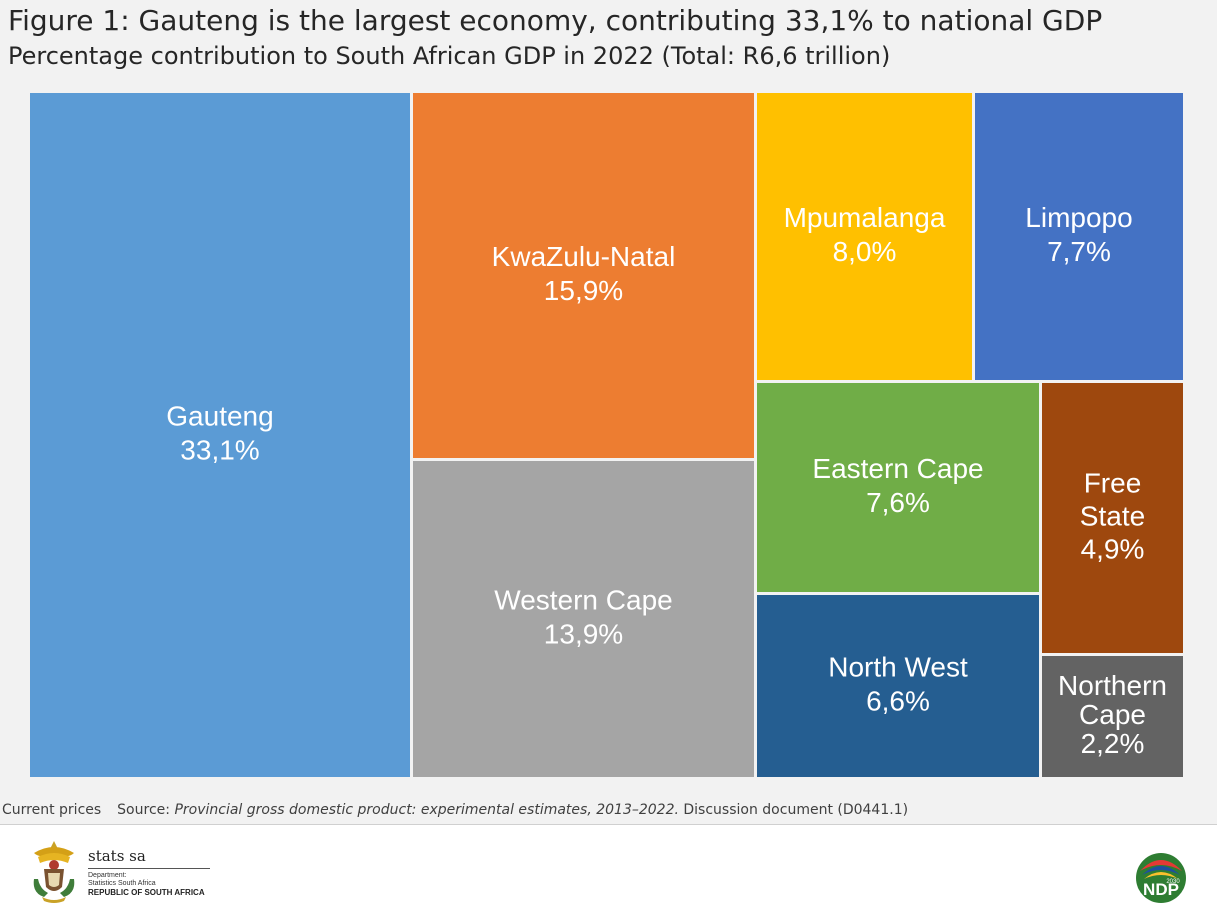 The height and width of the screenshot is (915, 1217). I want to click on source-suffix: Discussion document (D0441.1), so click(796, 810).